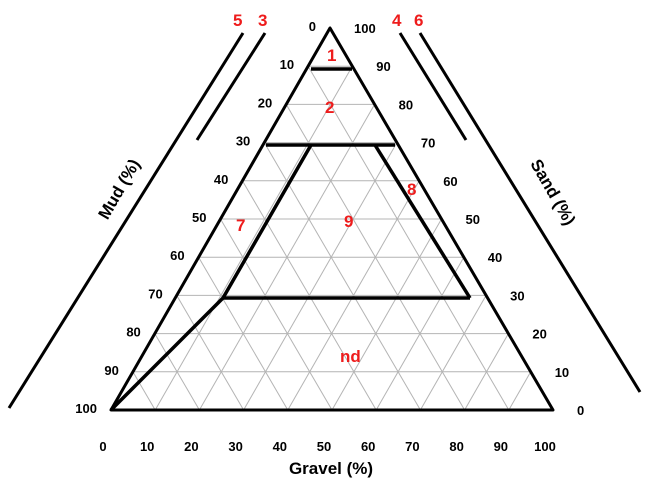 The width and height of the screenshot is (646, 484). I want to click on left-tick-label: 10, so click(287, 64).